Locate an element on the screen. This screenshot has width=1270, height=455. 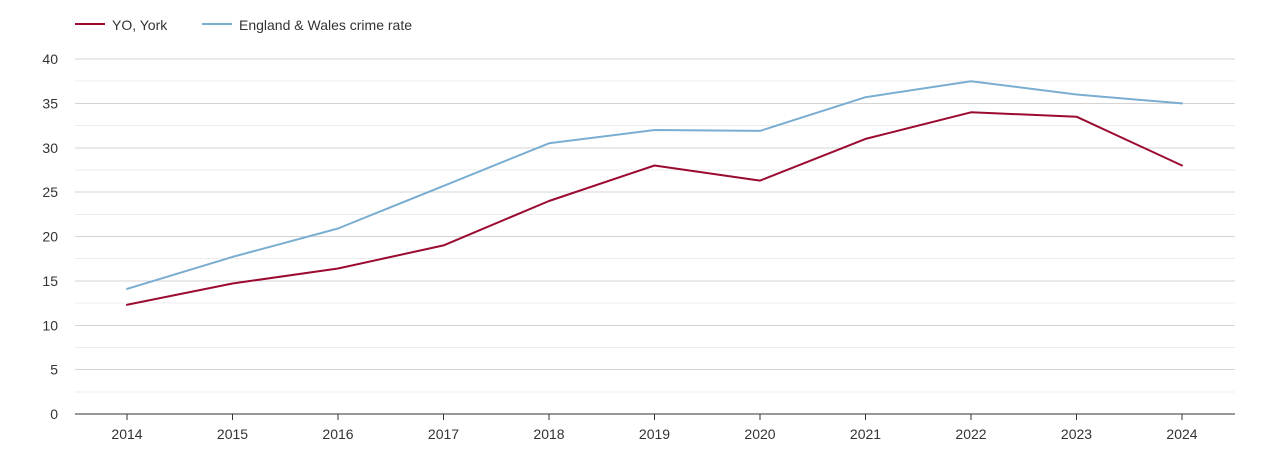
y-tick-label: 30 is located at coordinates (50, 148).